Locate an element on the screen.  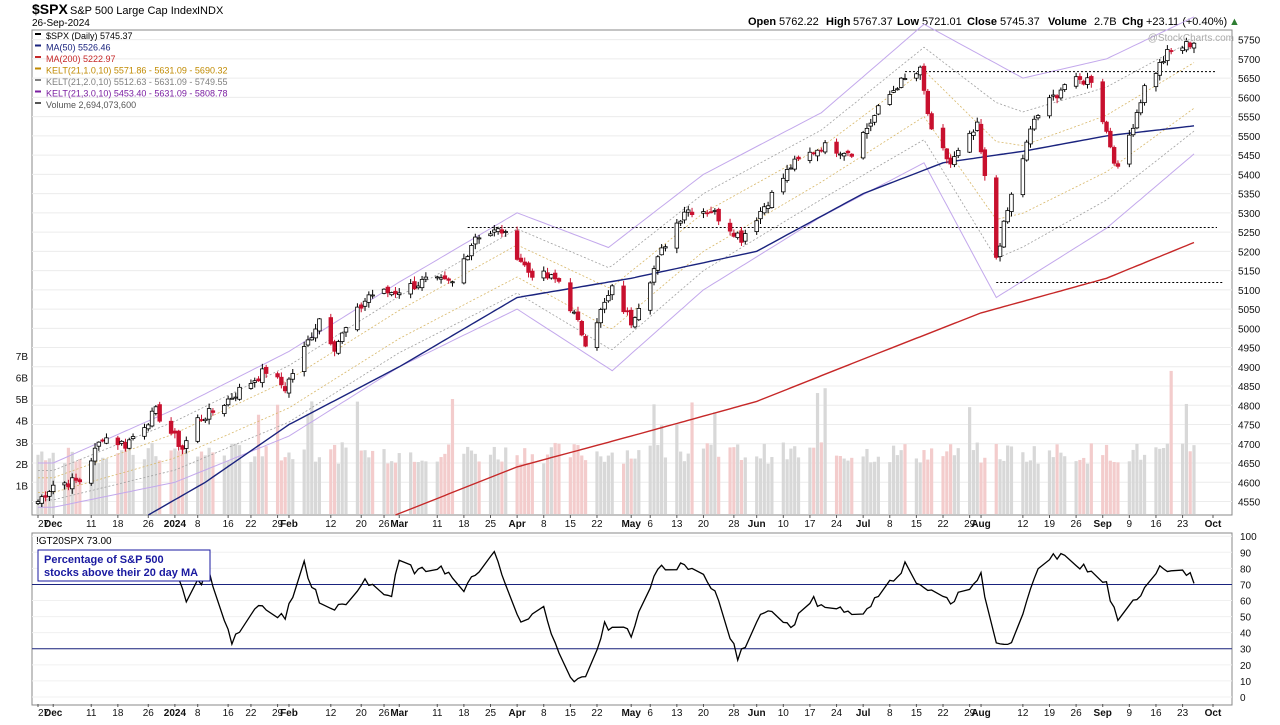
price-tick-label: 4900 is located at coordinates (1249, 368).